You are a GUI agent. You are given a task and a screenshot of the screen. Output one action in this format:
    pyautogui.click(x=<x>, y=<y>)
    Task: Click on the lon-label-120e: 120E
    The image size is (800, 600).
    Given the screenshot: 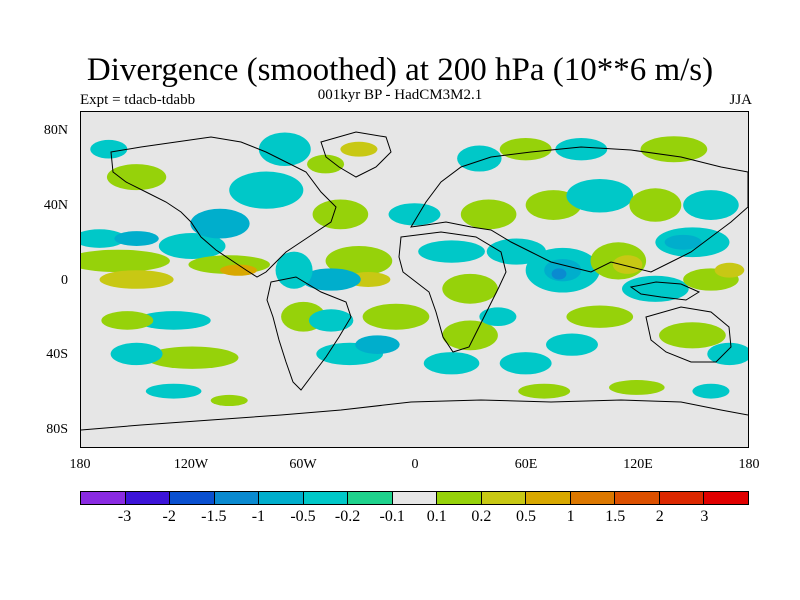 What is the action you would take?
    pyautogui.click(x=638, y=464)
    